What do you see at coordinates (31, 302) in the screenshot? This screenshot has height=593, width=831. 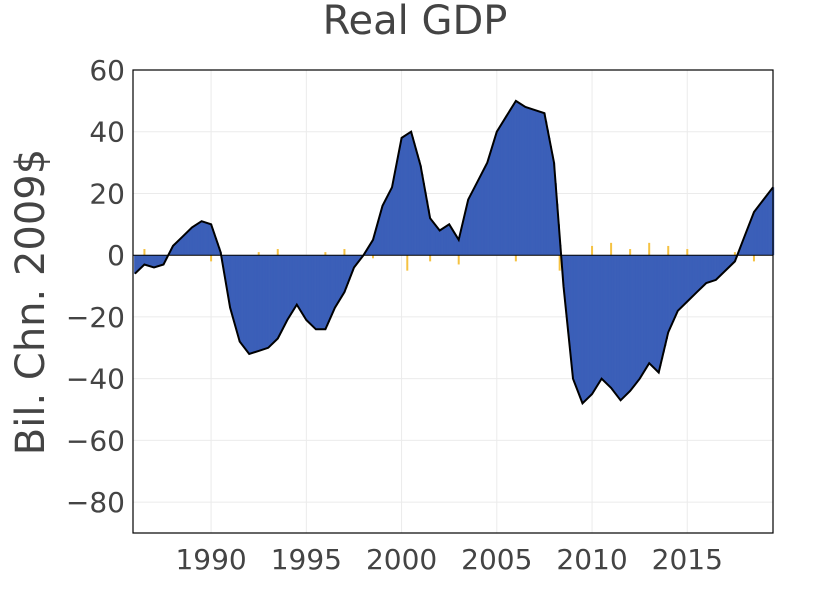 I see `y-axis-label: Bil. Chn. 2009$` at bounding box center [31, 302].